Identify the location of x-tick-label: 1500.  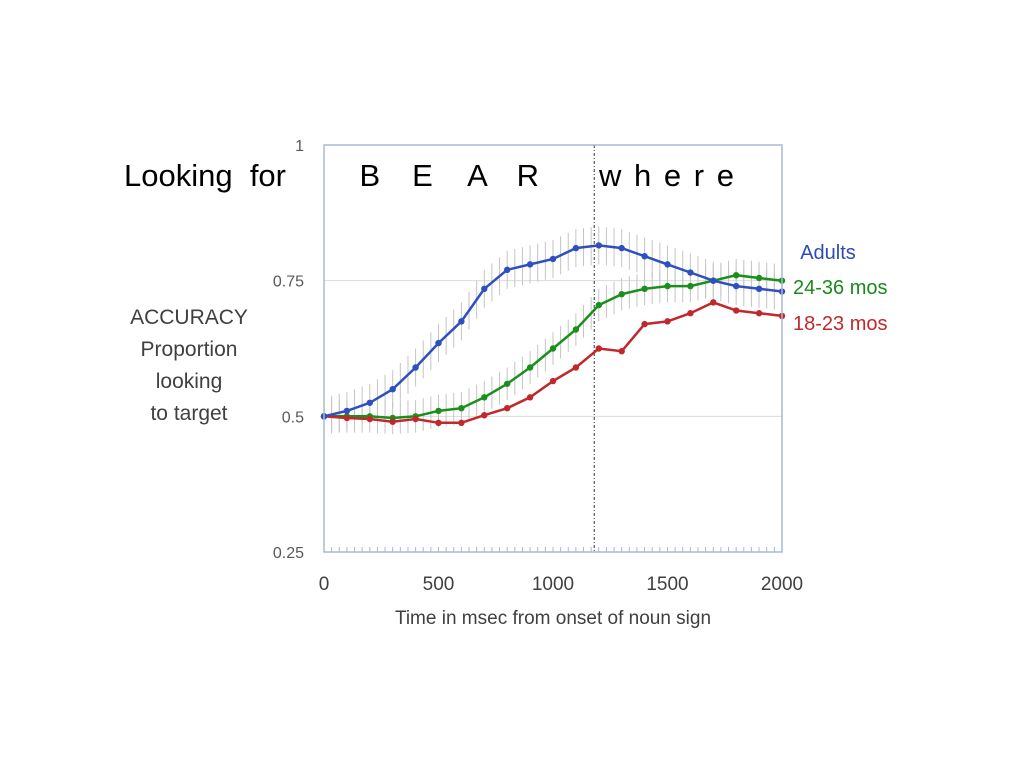
(667, 584).